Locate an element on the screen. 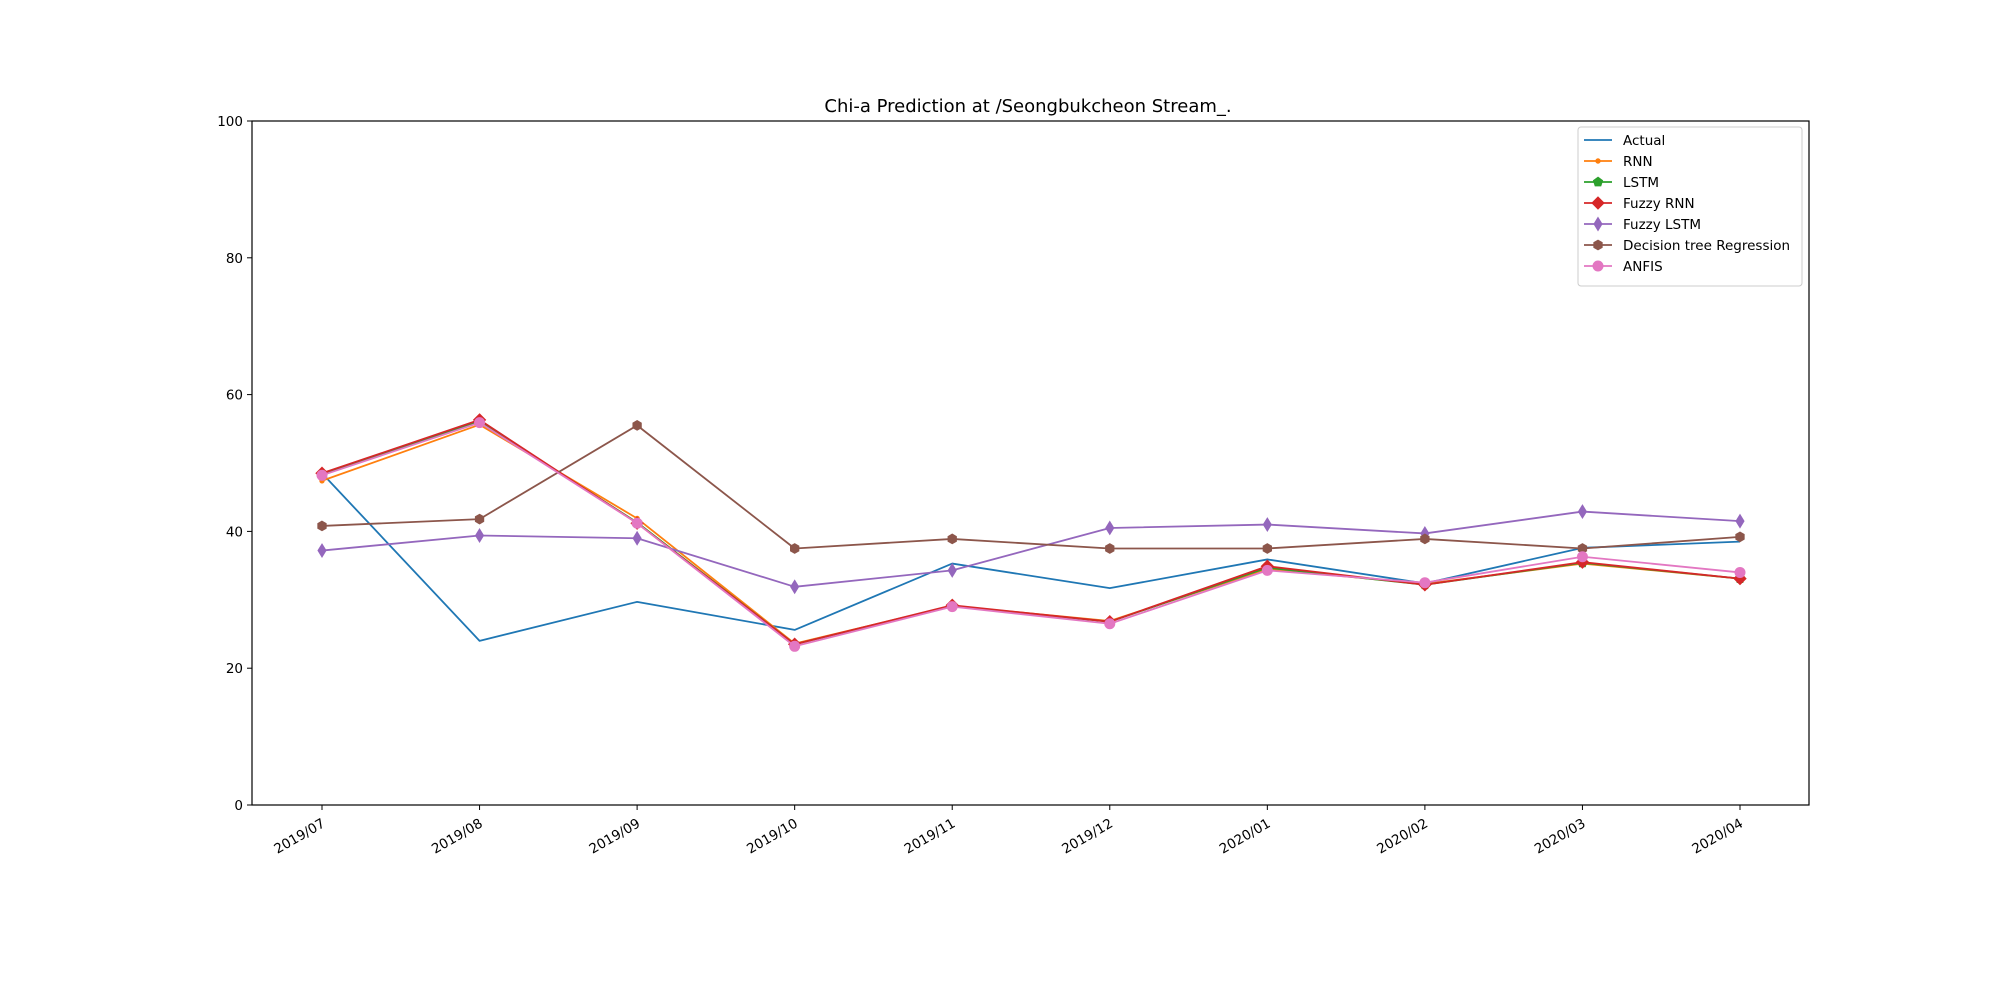  x-tick-label: 2019/11 is located at coordinates (930, 837).